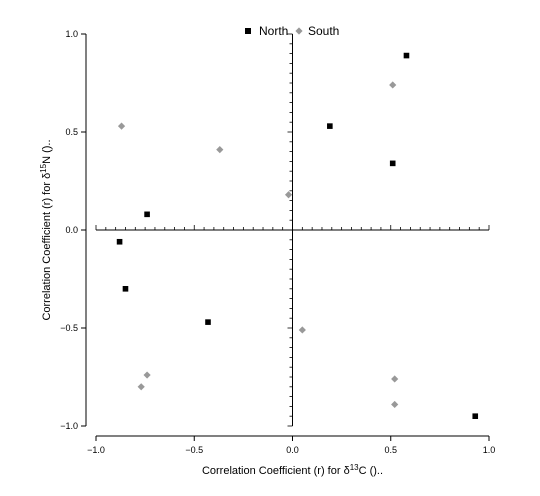 This screenshot has height=496, width=540. Describe the element at coordinates (354, 467) in the screenshot. I see `x-axis-label-sup: 13` at that location.